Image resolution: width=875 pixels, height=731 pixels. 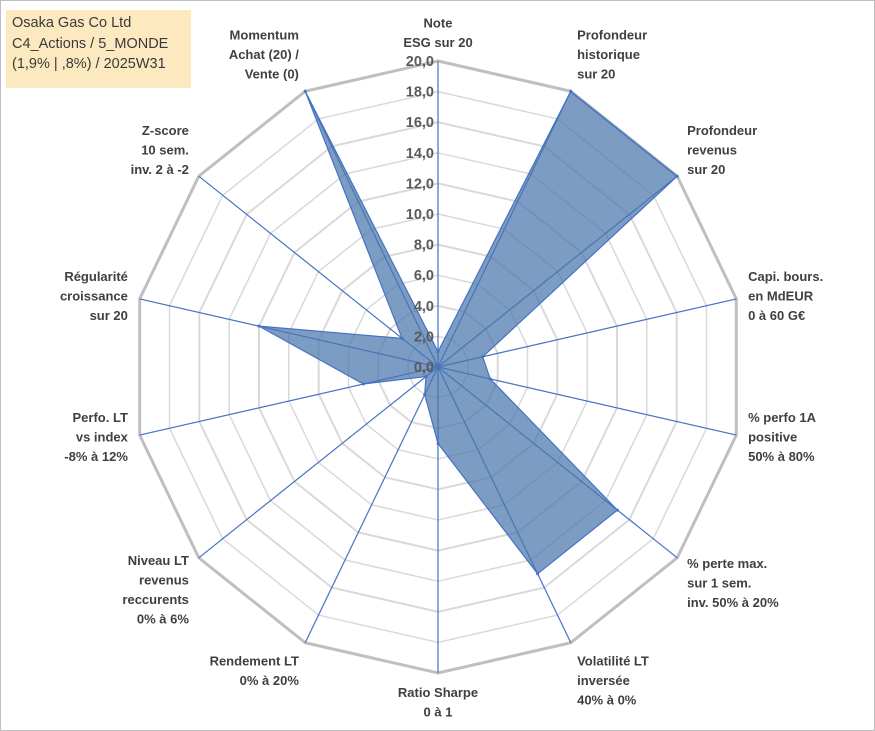 What do you see at coordinates (72, 23) in the screenshot?
I see `title-line-company: Osaka Gas Co Ltd` at bounding box center [72, 23].